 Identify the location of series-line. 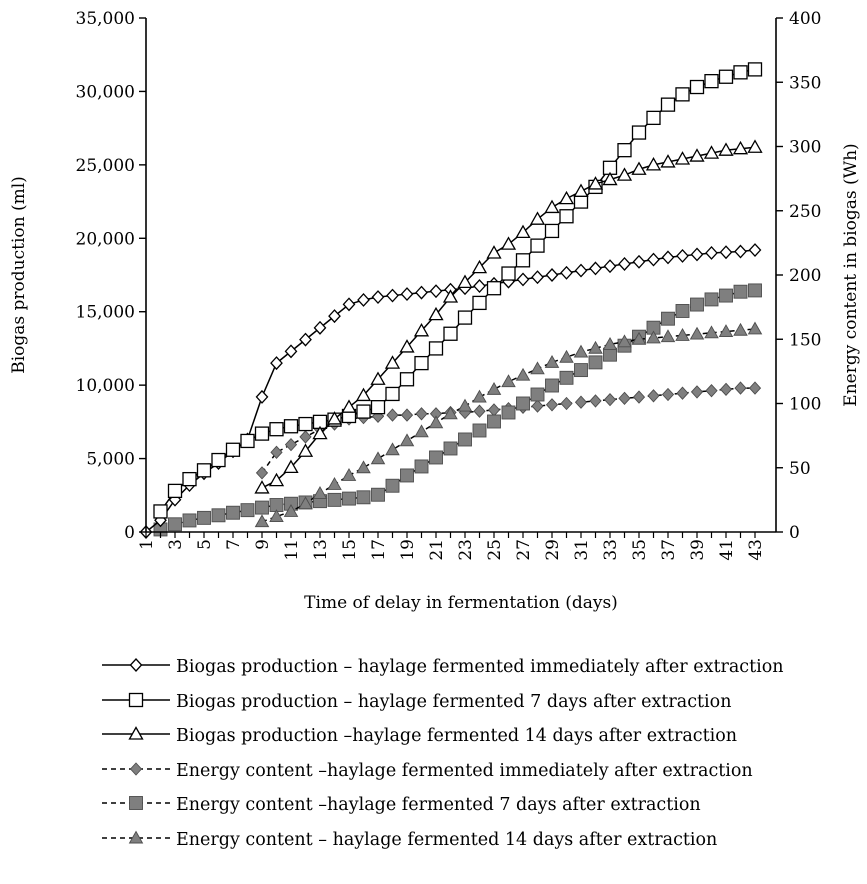
(508, 430).